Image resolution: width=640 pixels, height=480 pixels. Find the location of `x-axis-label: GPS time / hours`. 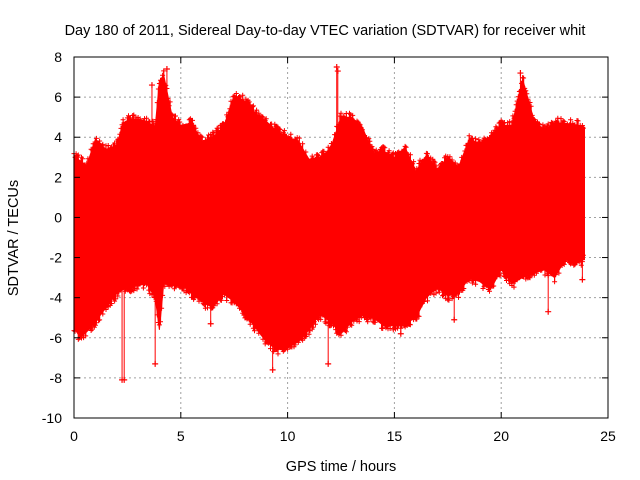

x-axis-label: GPS time / hours is located at coordinates (341, 467).